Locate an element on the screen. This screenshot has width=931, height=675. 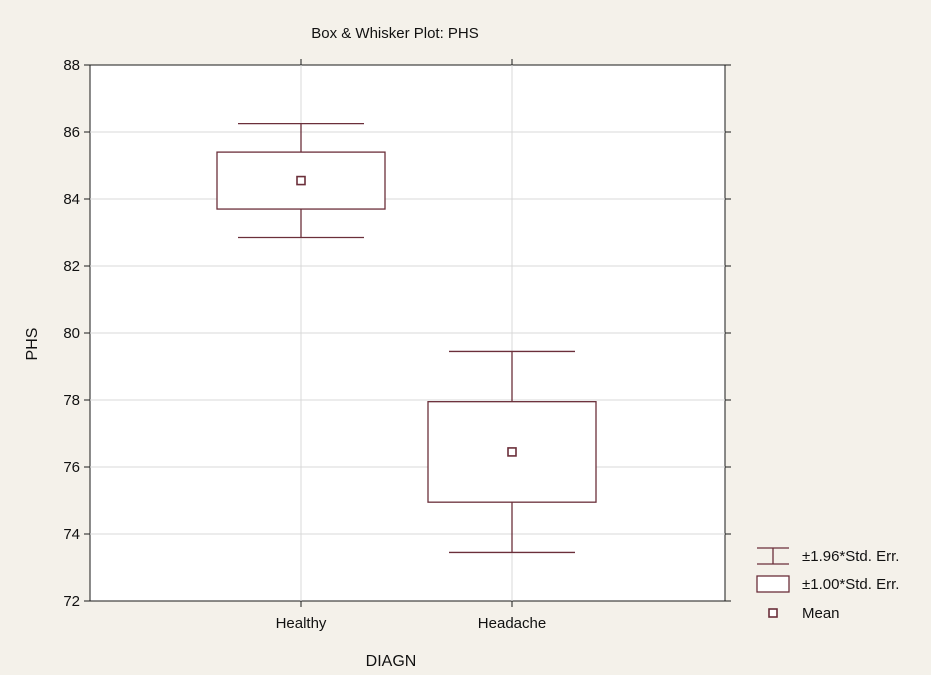
y-tick-label: 88 is located at coordinates (71, 65).